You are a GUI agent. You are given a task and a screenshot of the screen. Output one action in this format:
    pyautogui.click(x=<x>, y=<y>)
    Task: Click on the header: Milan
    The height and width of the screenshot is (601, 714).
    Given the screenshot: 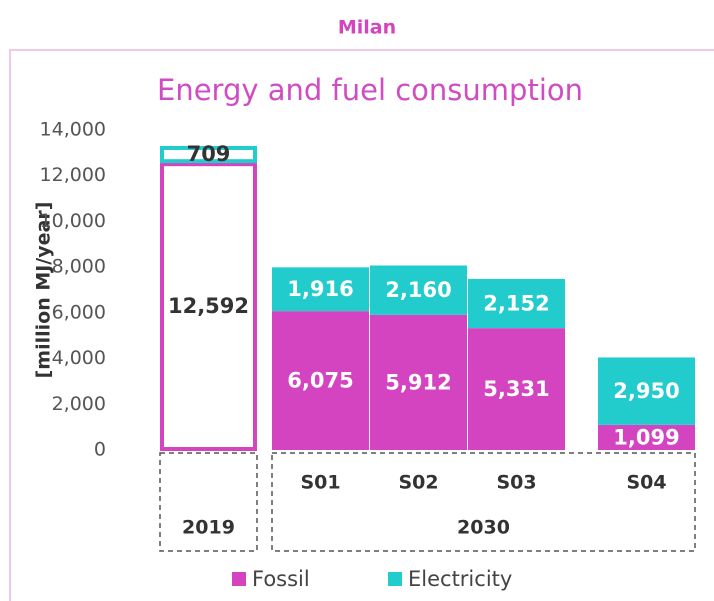 What is the action you would take?
    pyautogui.click(x=367, y=28)
    